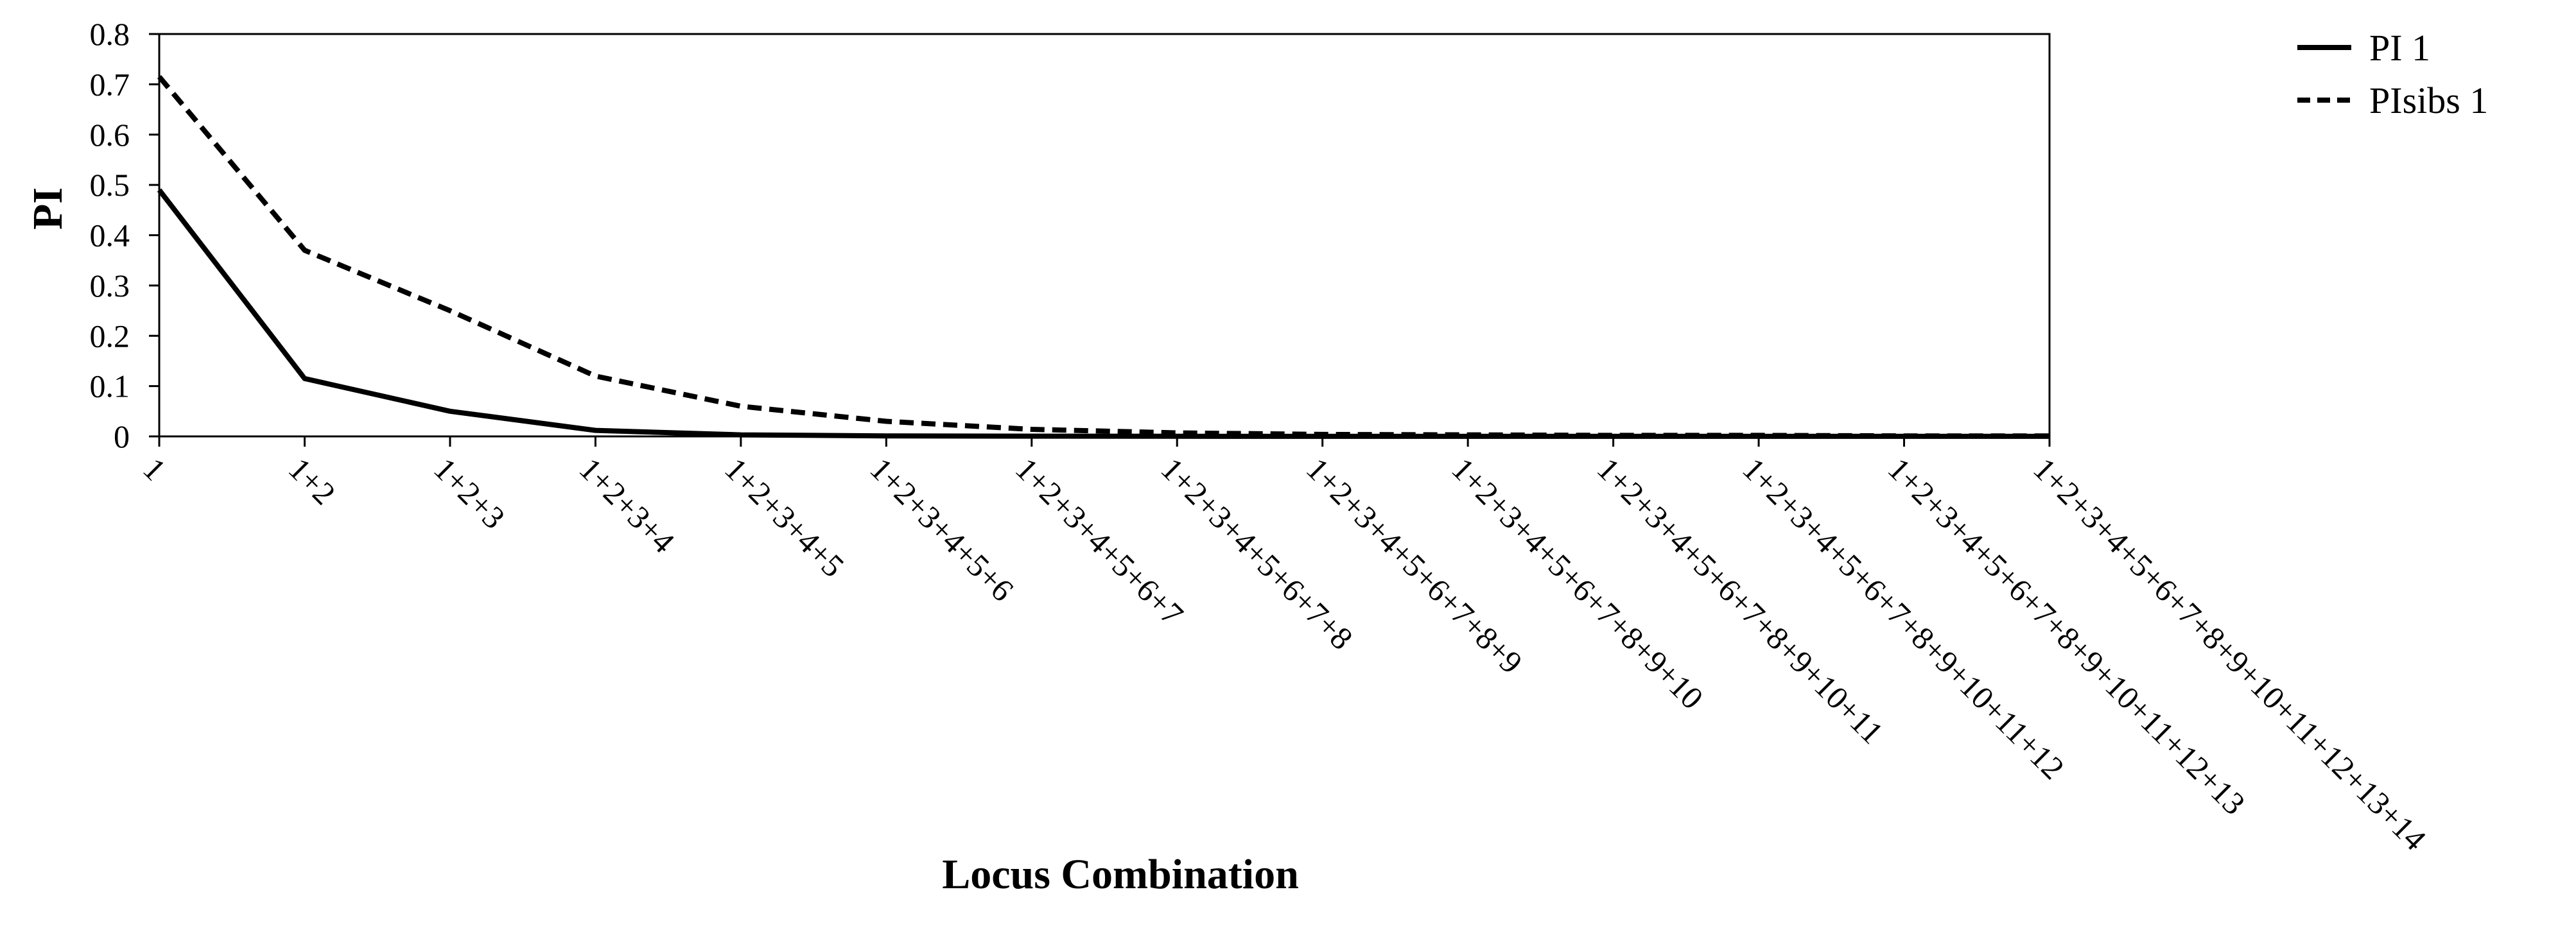  Describe the element at coordinates (110, 336) in the screenshot. I see `y-tick-label: 0.2` at that location.